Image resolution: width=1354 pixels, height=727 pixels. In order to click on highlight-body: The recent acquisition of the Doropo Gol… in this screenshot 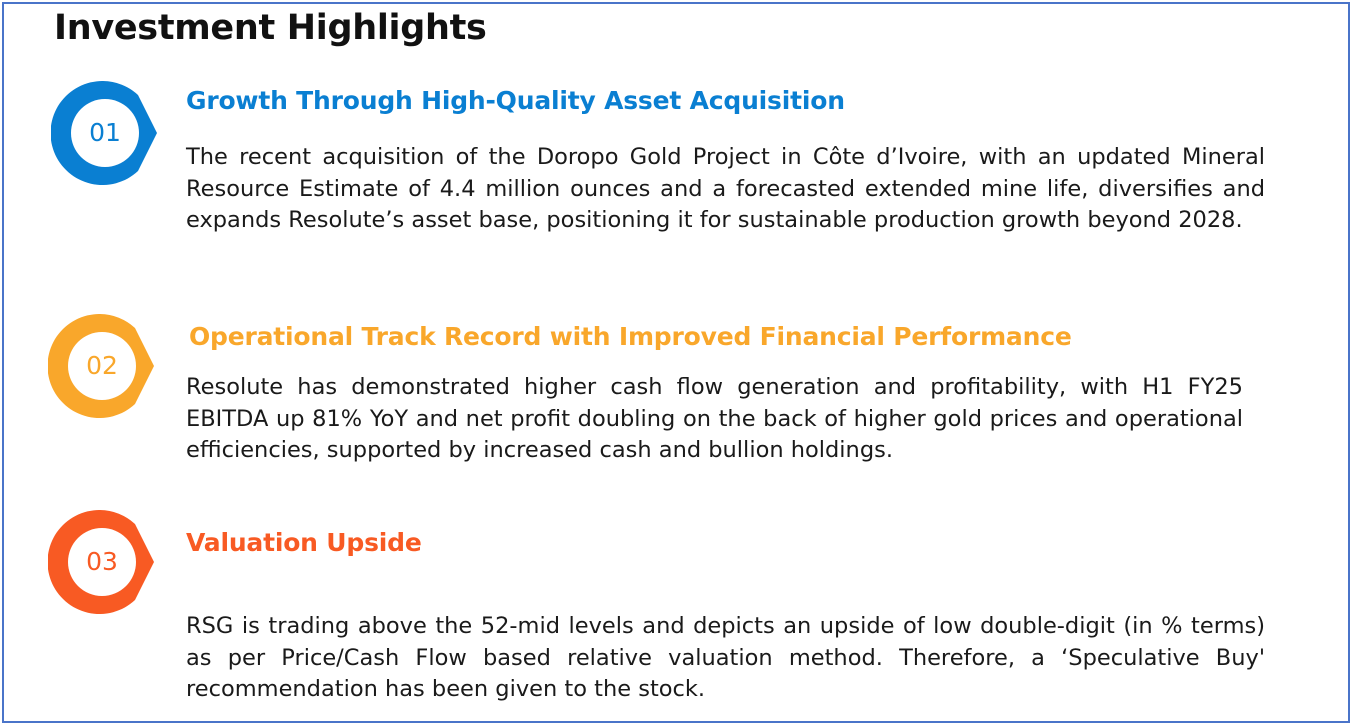, I will do `click(725, 189)`.